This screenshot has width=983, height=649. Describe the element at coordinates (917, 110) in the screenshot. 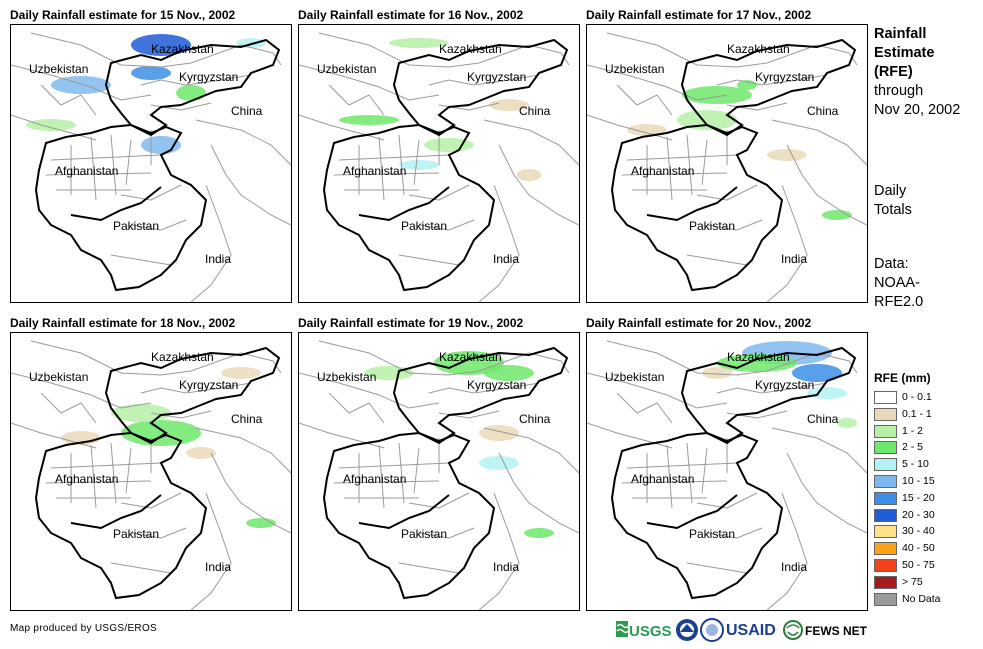

I see `sidebar-date-value: Nov 20, 2002` at that location.